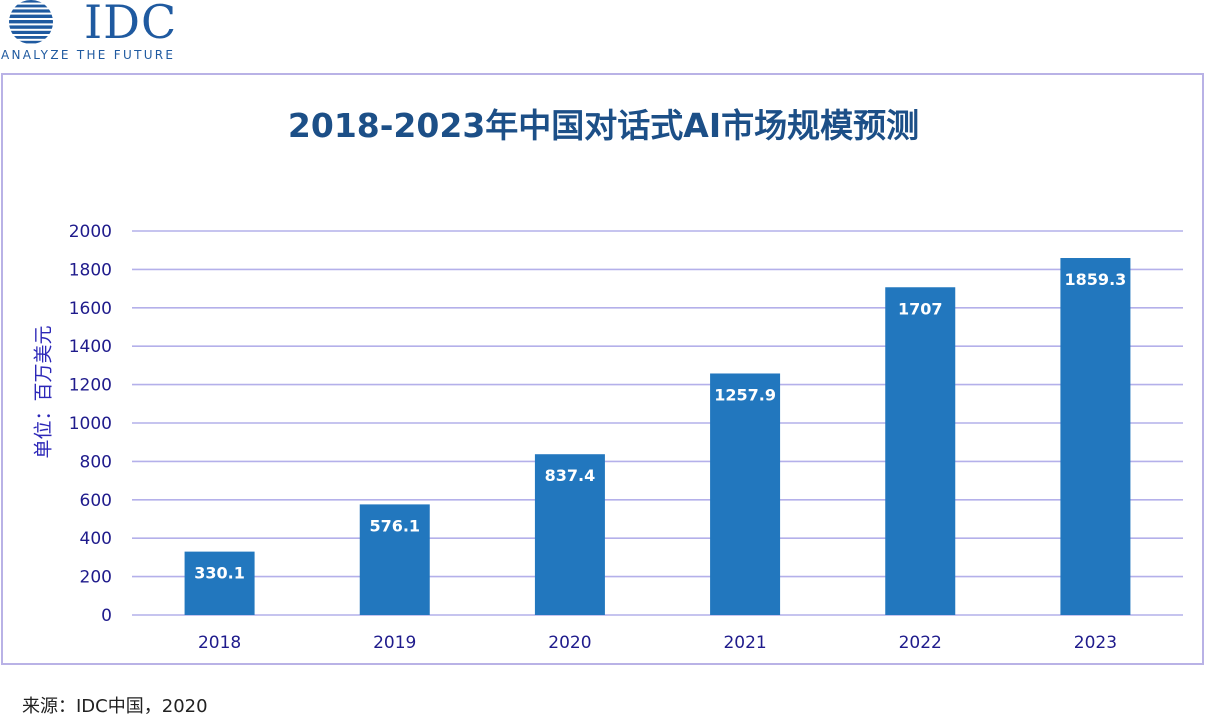  I want to click on bar-2022, so click(920, 451).